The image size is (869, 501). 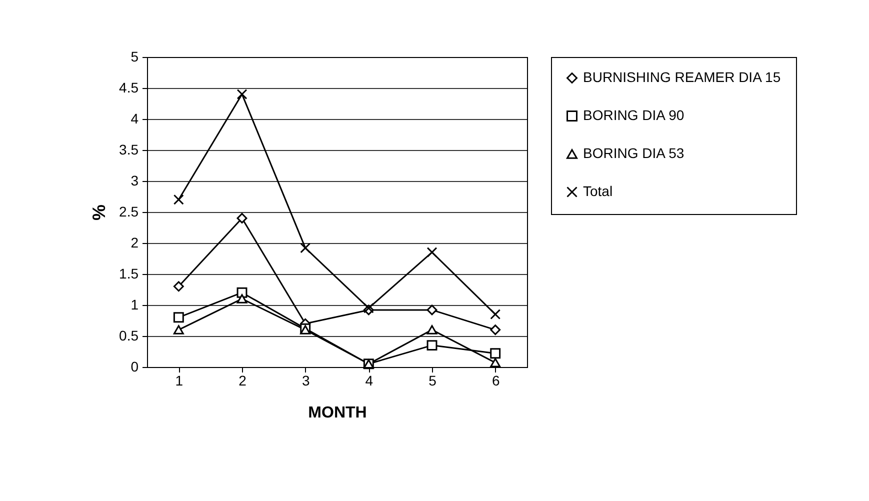 I want to click on x-tick-label: 4, so click(x=369, y=380).